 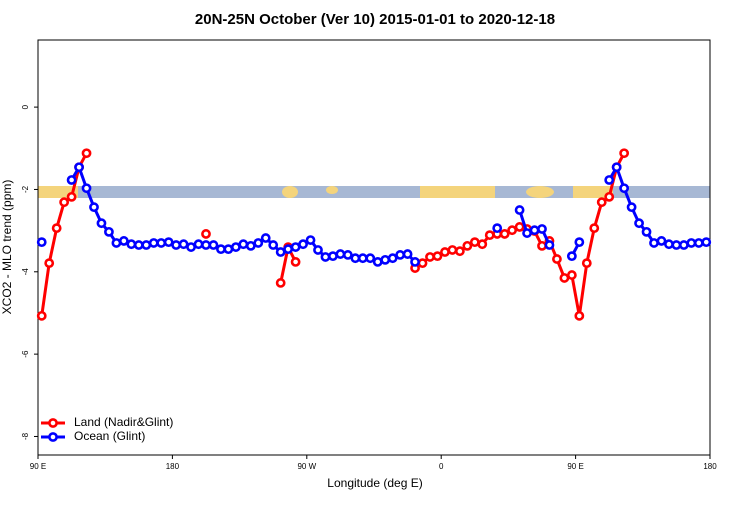 I want to click on y-tick-label: -2, so click(x=25, y=189).